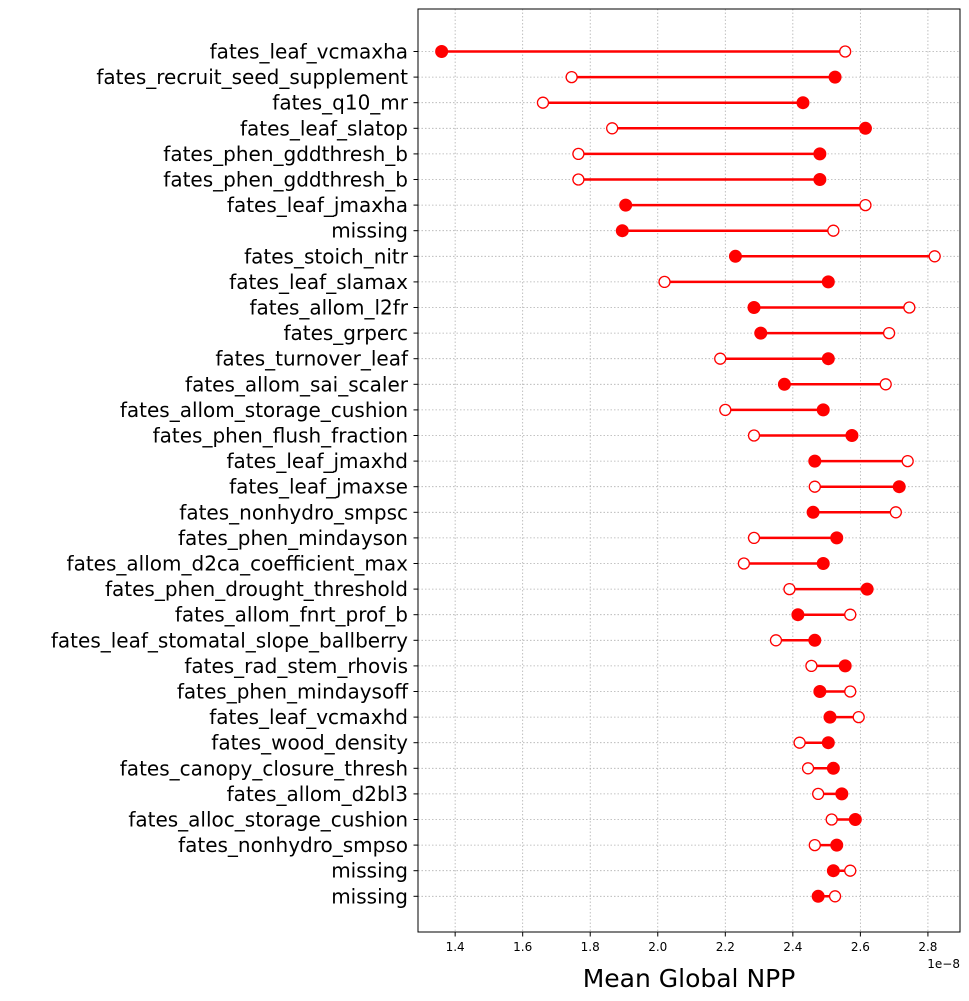  I want to click on y-category-label: fates_recruit_seed_supplement, so click(252, 77).